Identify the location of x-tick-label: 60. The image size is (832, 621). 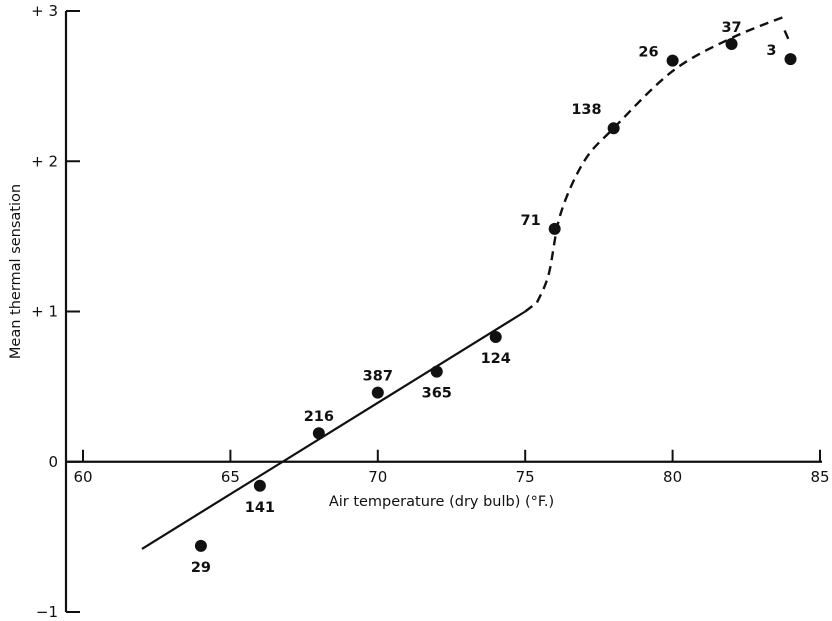
(82, 477).